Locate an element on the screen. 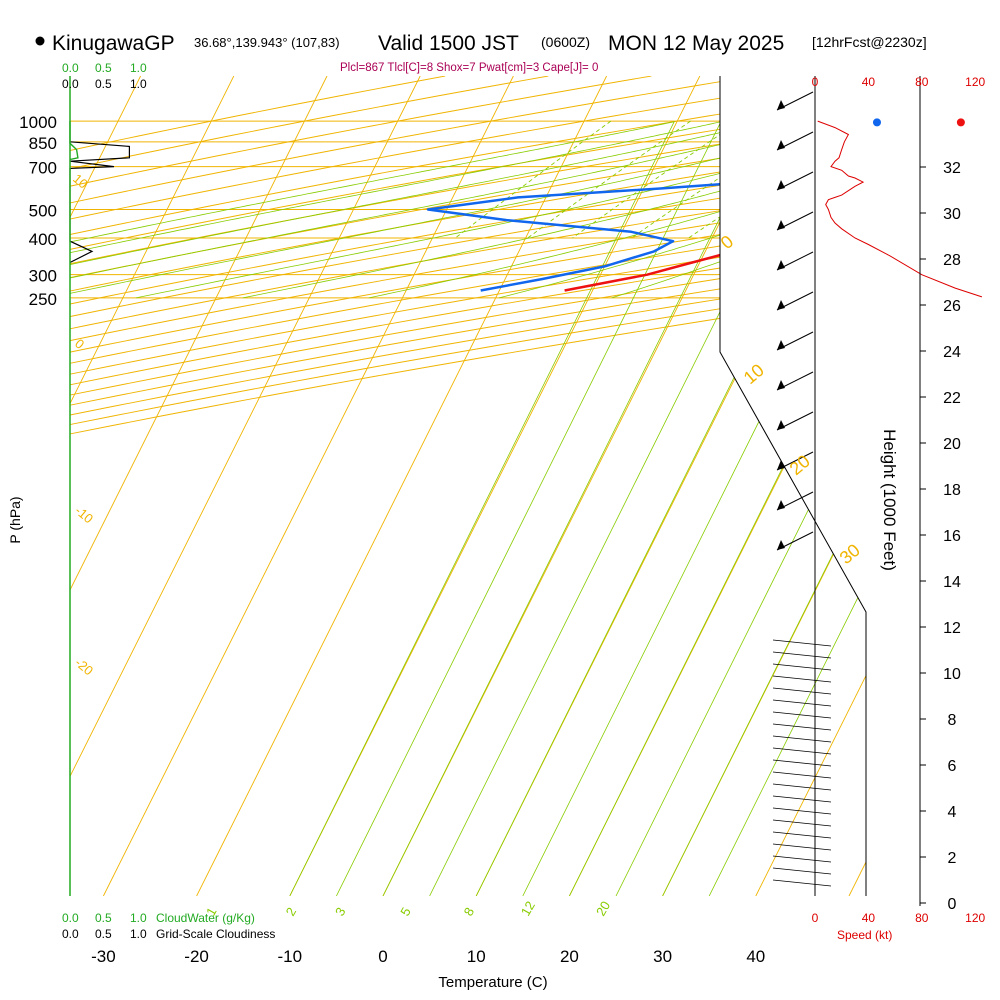  temperature-tick-label: 40 is located at coordinates (755, 956).